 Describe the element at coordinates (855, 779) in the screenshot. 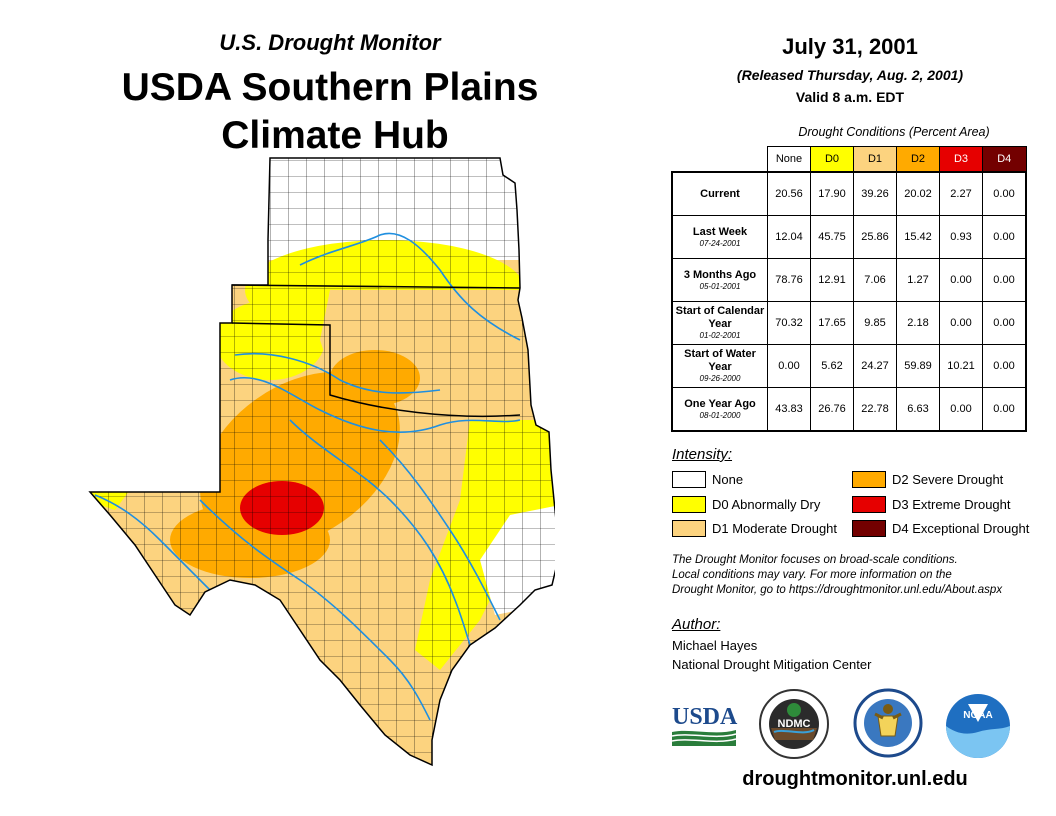

I see `website-link: droughtmonitor.unl.edu` at that location.